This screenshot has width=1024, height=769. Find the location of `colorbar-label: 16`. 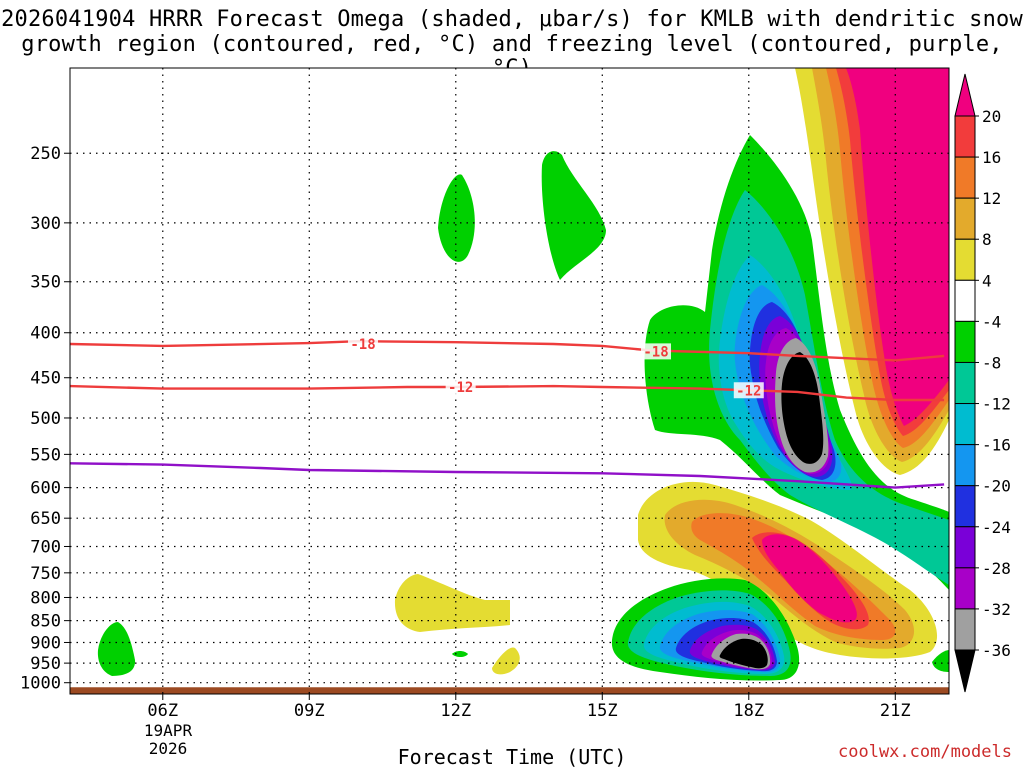

colorbar-label: 16 is located at coordinates (991, 157).